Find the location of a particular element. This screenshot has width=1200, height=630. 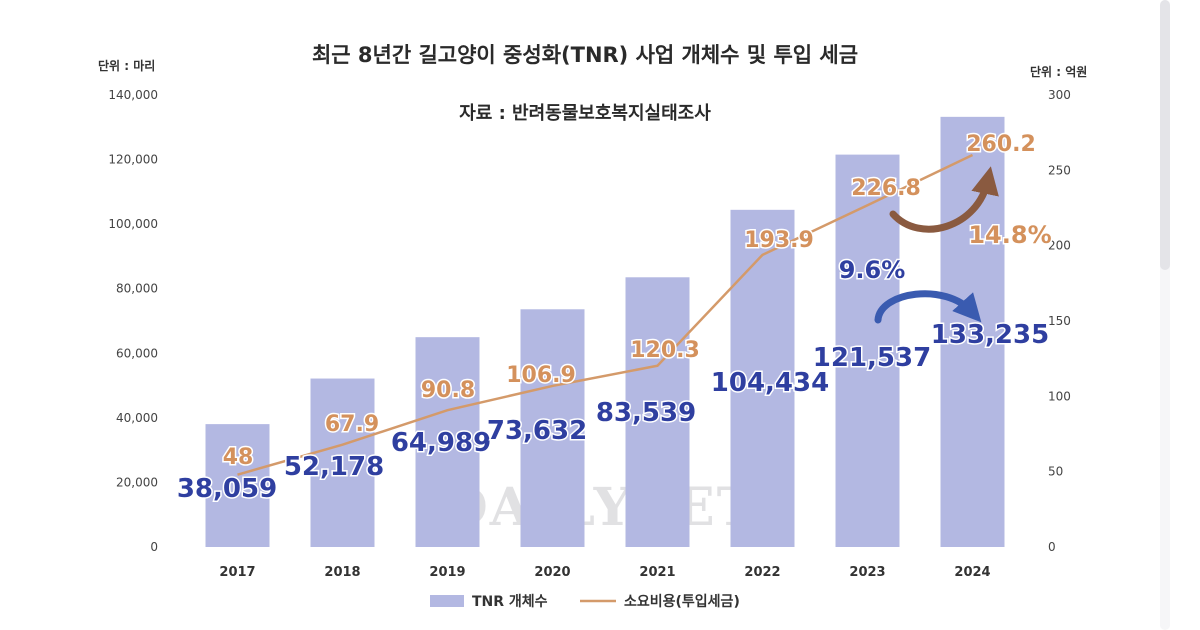

right-tick-label: 100 is located at coordinates (1059, 396).